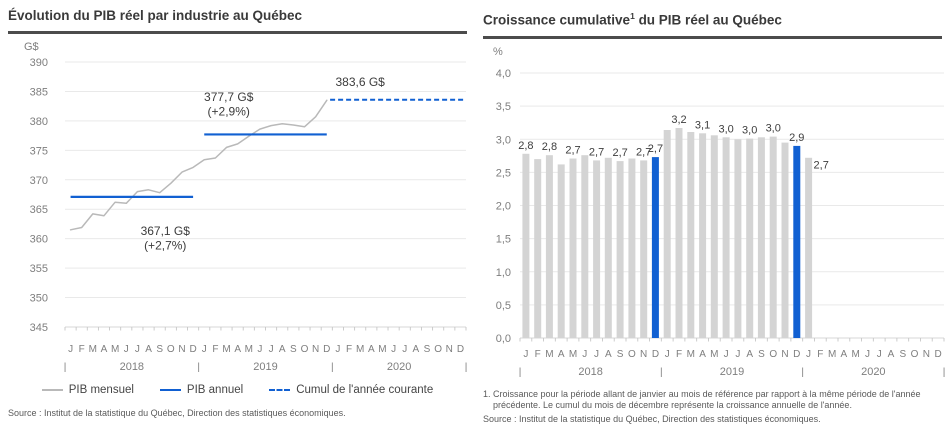 The height and width of the screenshot is (437, 950). What do you see at coordinates (712, 37) in the screenshot?
I see `right-title-rule` at bounding box center [712, 37].